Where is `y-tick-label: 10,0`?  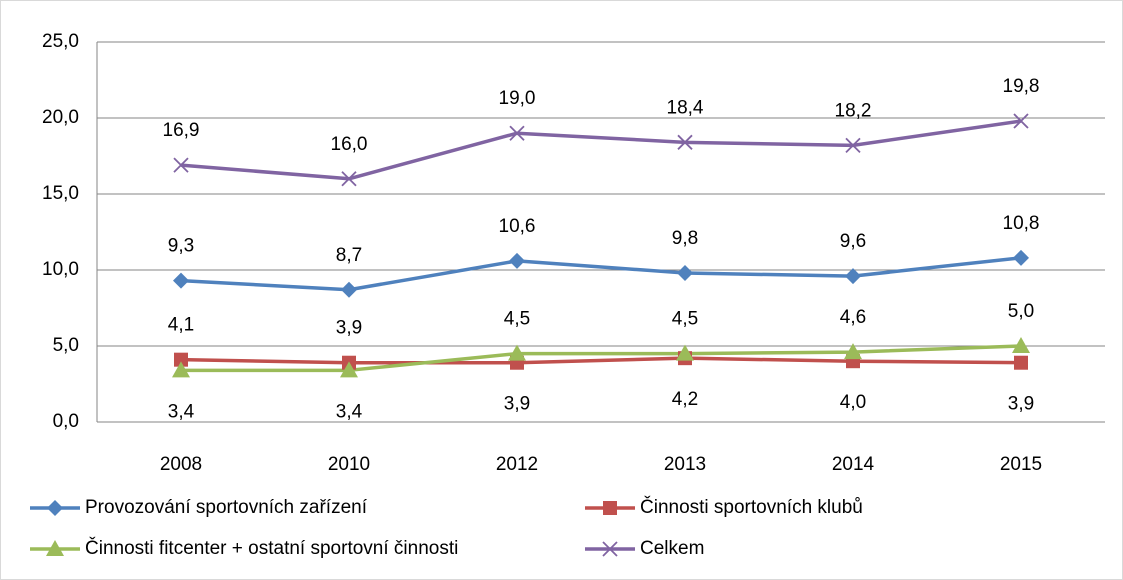
y-tick-label: 10,0 is located at coordinates (60, 269).